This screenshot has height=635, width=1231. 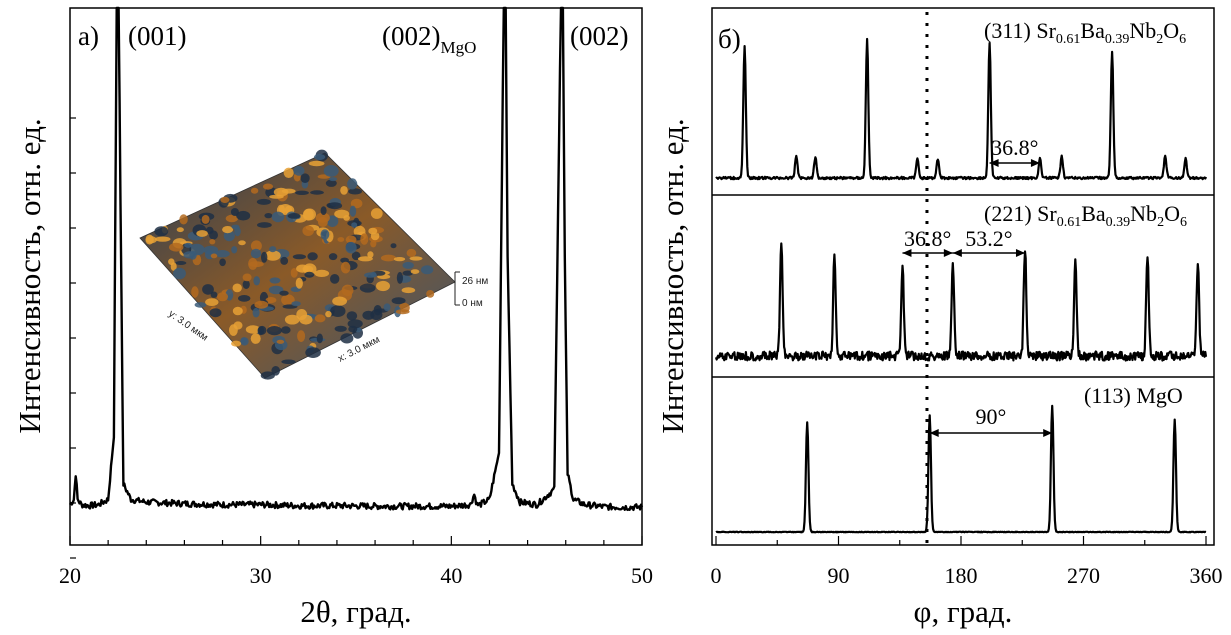 What do you see at coordinates (355, 611) in the screenshot?
I see `panel-a-x-axis-title: 2θ, град.` at bounding box center [355, 611].